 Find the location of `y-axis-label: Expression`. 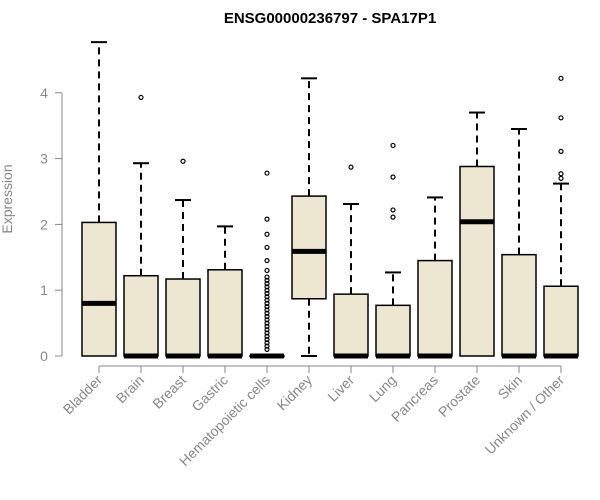

y-axis-label: Expression is located at coordinates (7, 198).